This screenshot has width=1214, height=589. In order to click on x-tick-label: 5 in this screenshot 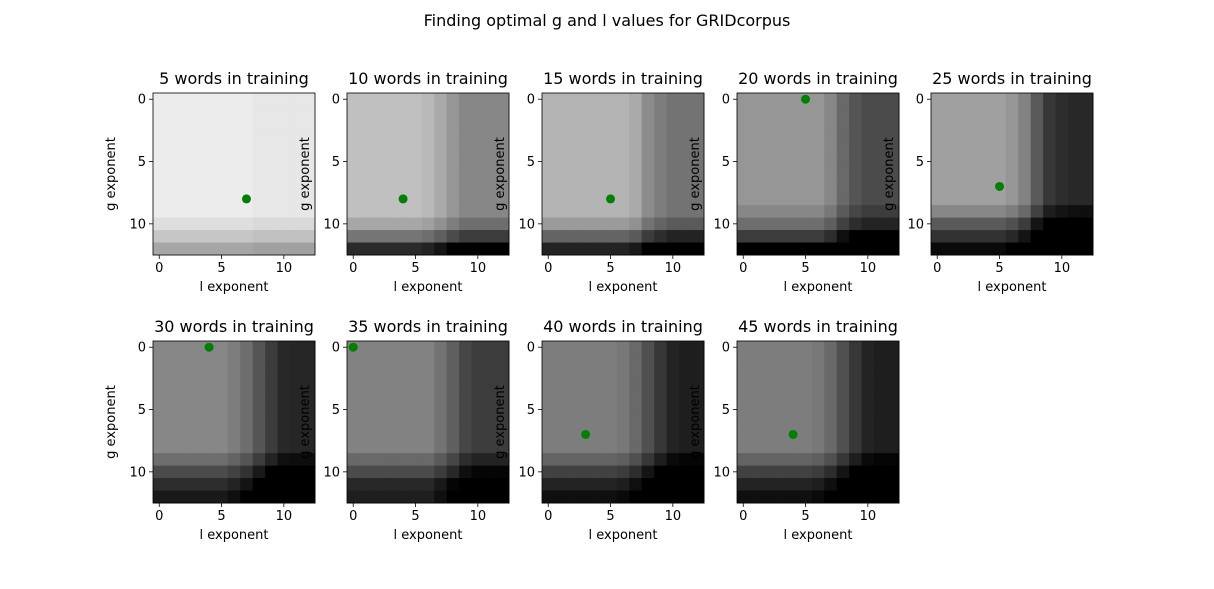, I will do `click(610, 268)`.